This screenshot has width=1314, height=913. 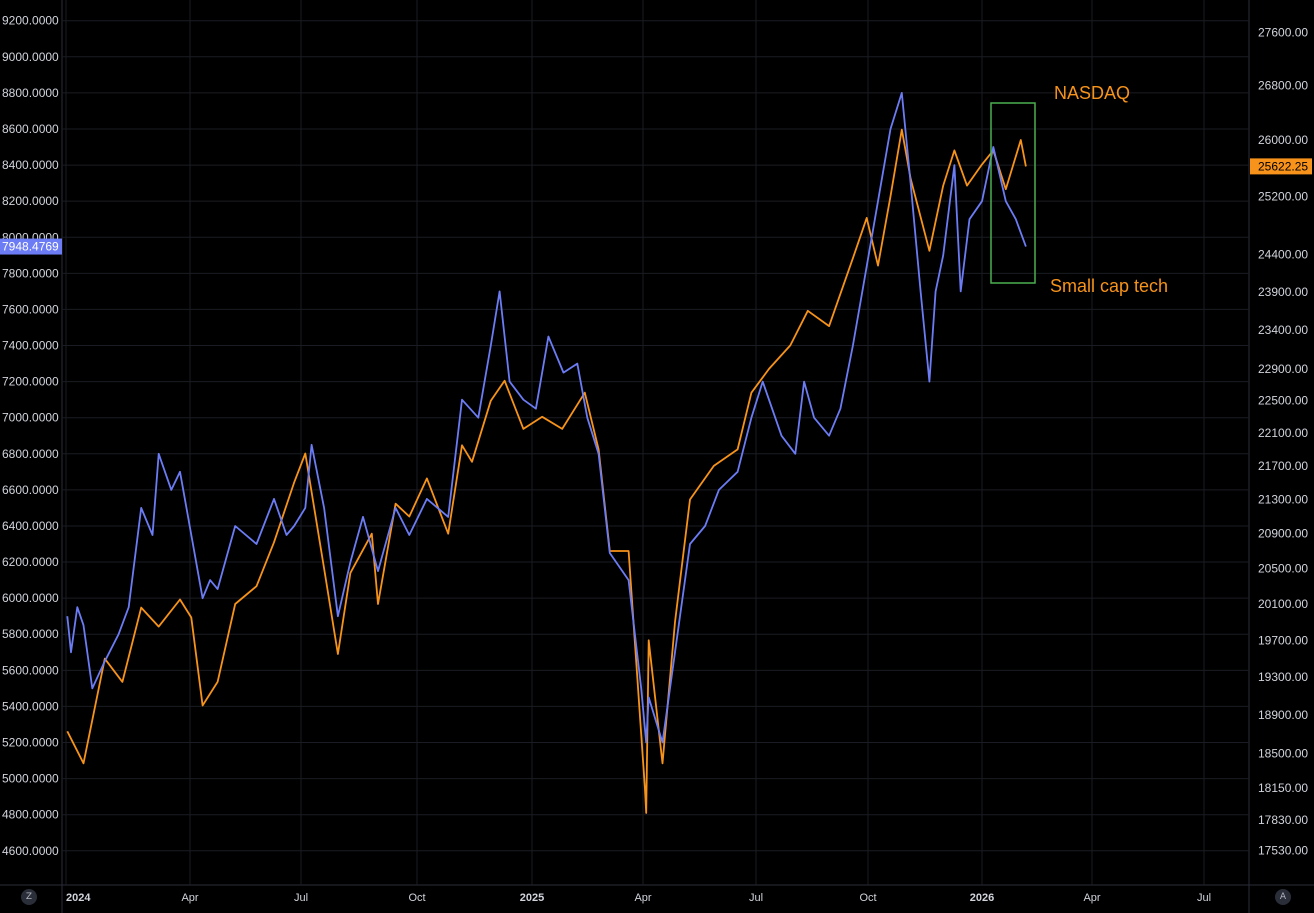 What do you see at coordinates (1283, 715) in the screenshot?
I see `right-tick-label: 18900.00` at bounding box center [1283, 715].